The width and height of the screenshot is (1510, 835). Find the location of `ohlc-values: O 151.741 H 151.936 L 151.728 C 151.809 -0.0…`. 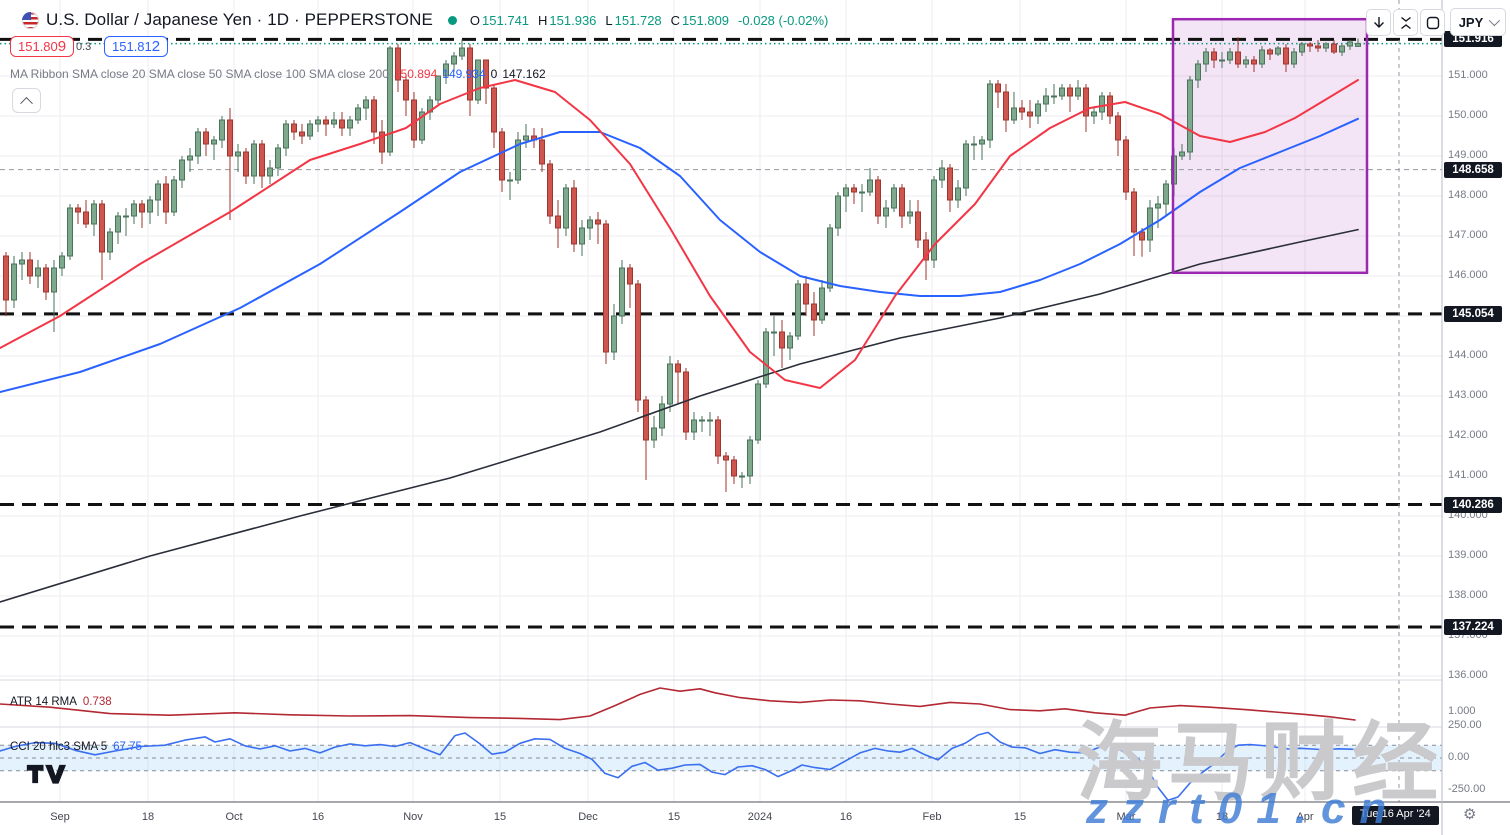

ohlc-values: O 151.741 H 151.936 L 151.728 C 151.809 -0.0… is located at coordinates (649, 20).